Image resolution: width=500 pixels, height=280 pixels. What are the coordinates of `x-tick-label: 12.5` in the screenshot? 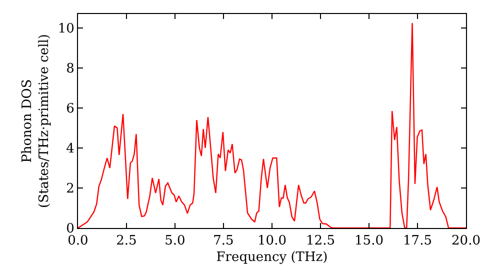 It's located at (320, 241).